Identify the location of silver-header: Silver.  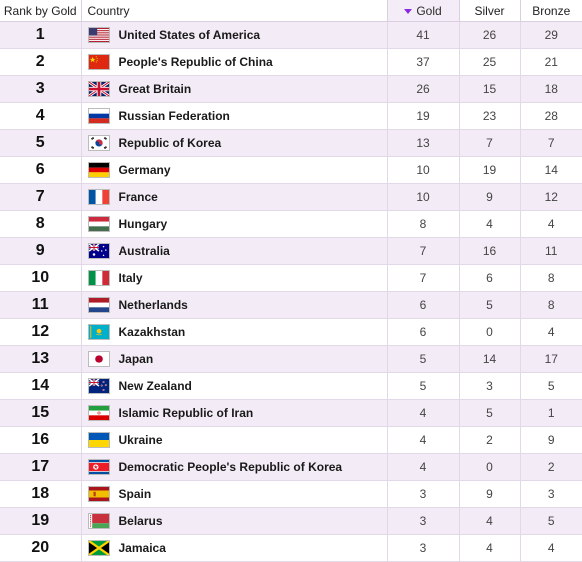
(489, 11).